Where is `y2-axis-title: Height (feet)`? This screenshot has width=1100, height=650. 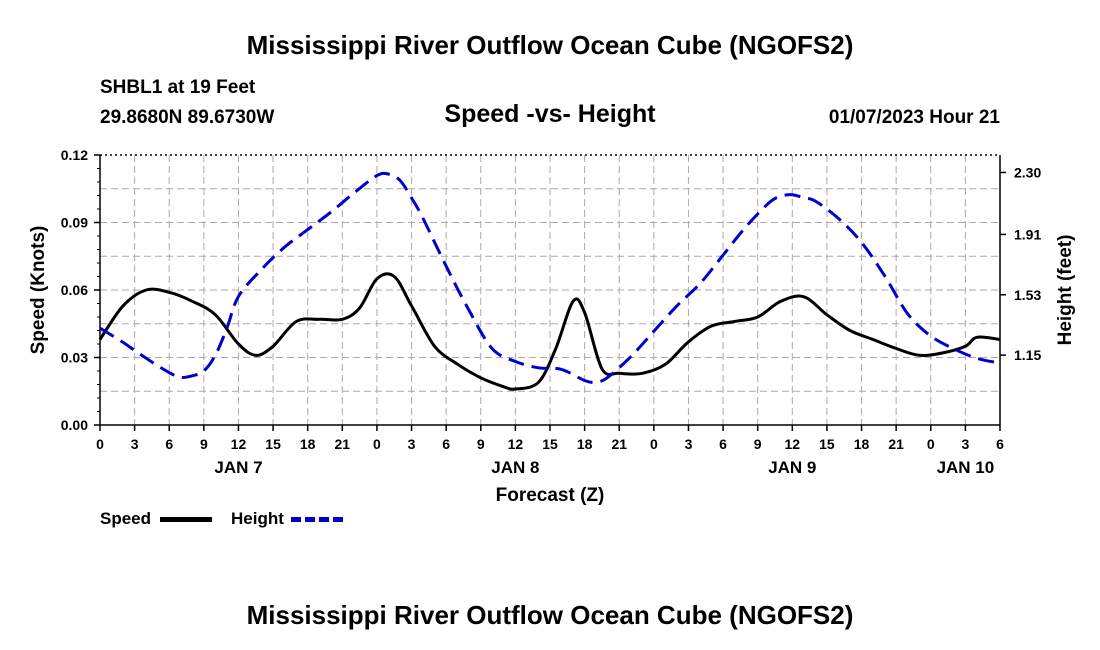
y2-axis-title: Height (feet) is located at coordinates (1065, 290).